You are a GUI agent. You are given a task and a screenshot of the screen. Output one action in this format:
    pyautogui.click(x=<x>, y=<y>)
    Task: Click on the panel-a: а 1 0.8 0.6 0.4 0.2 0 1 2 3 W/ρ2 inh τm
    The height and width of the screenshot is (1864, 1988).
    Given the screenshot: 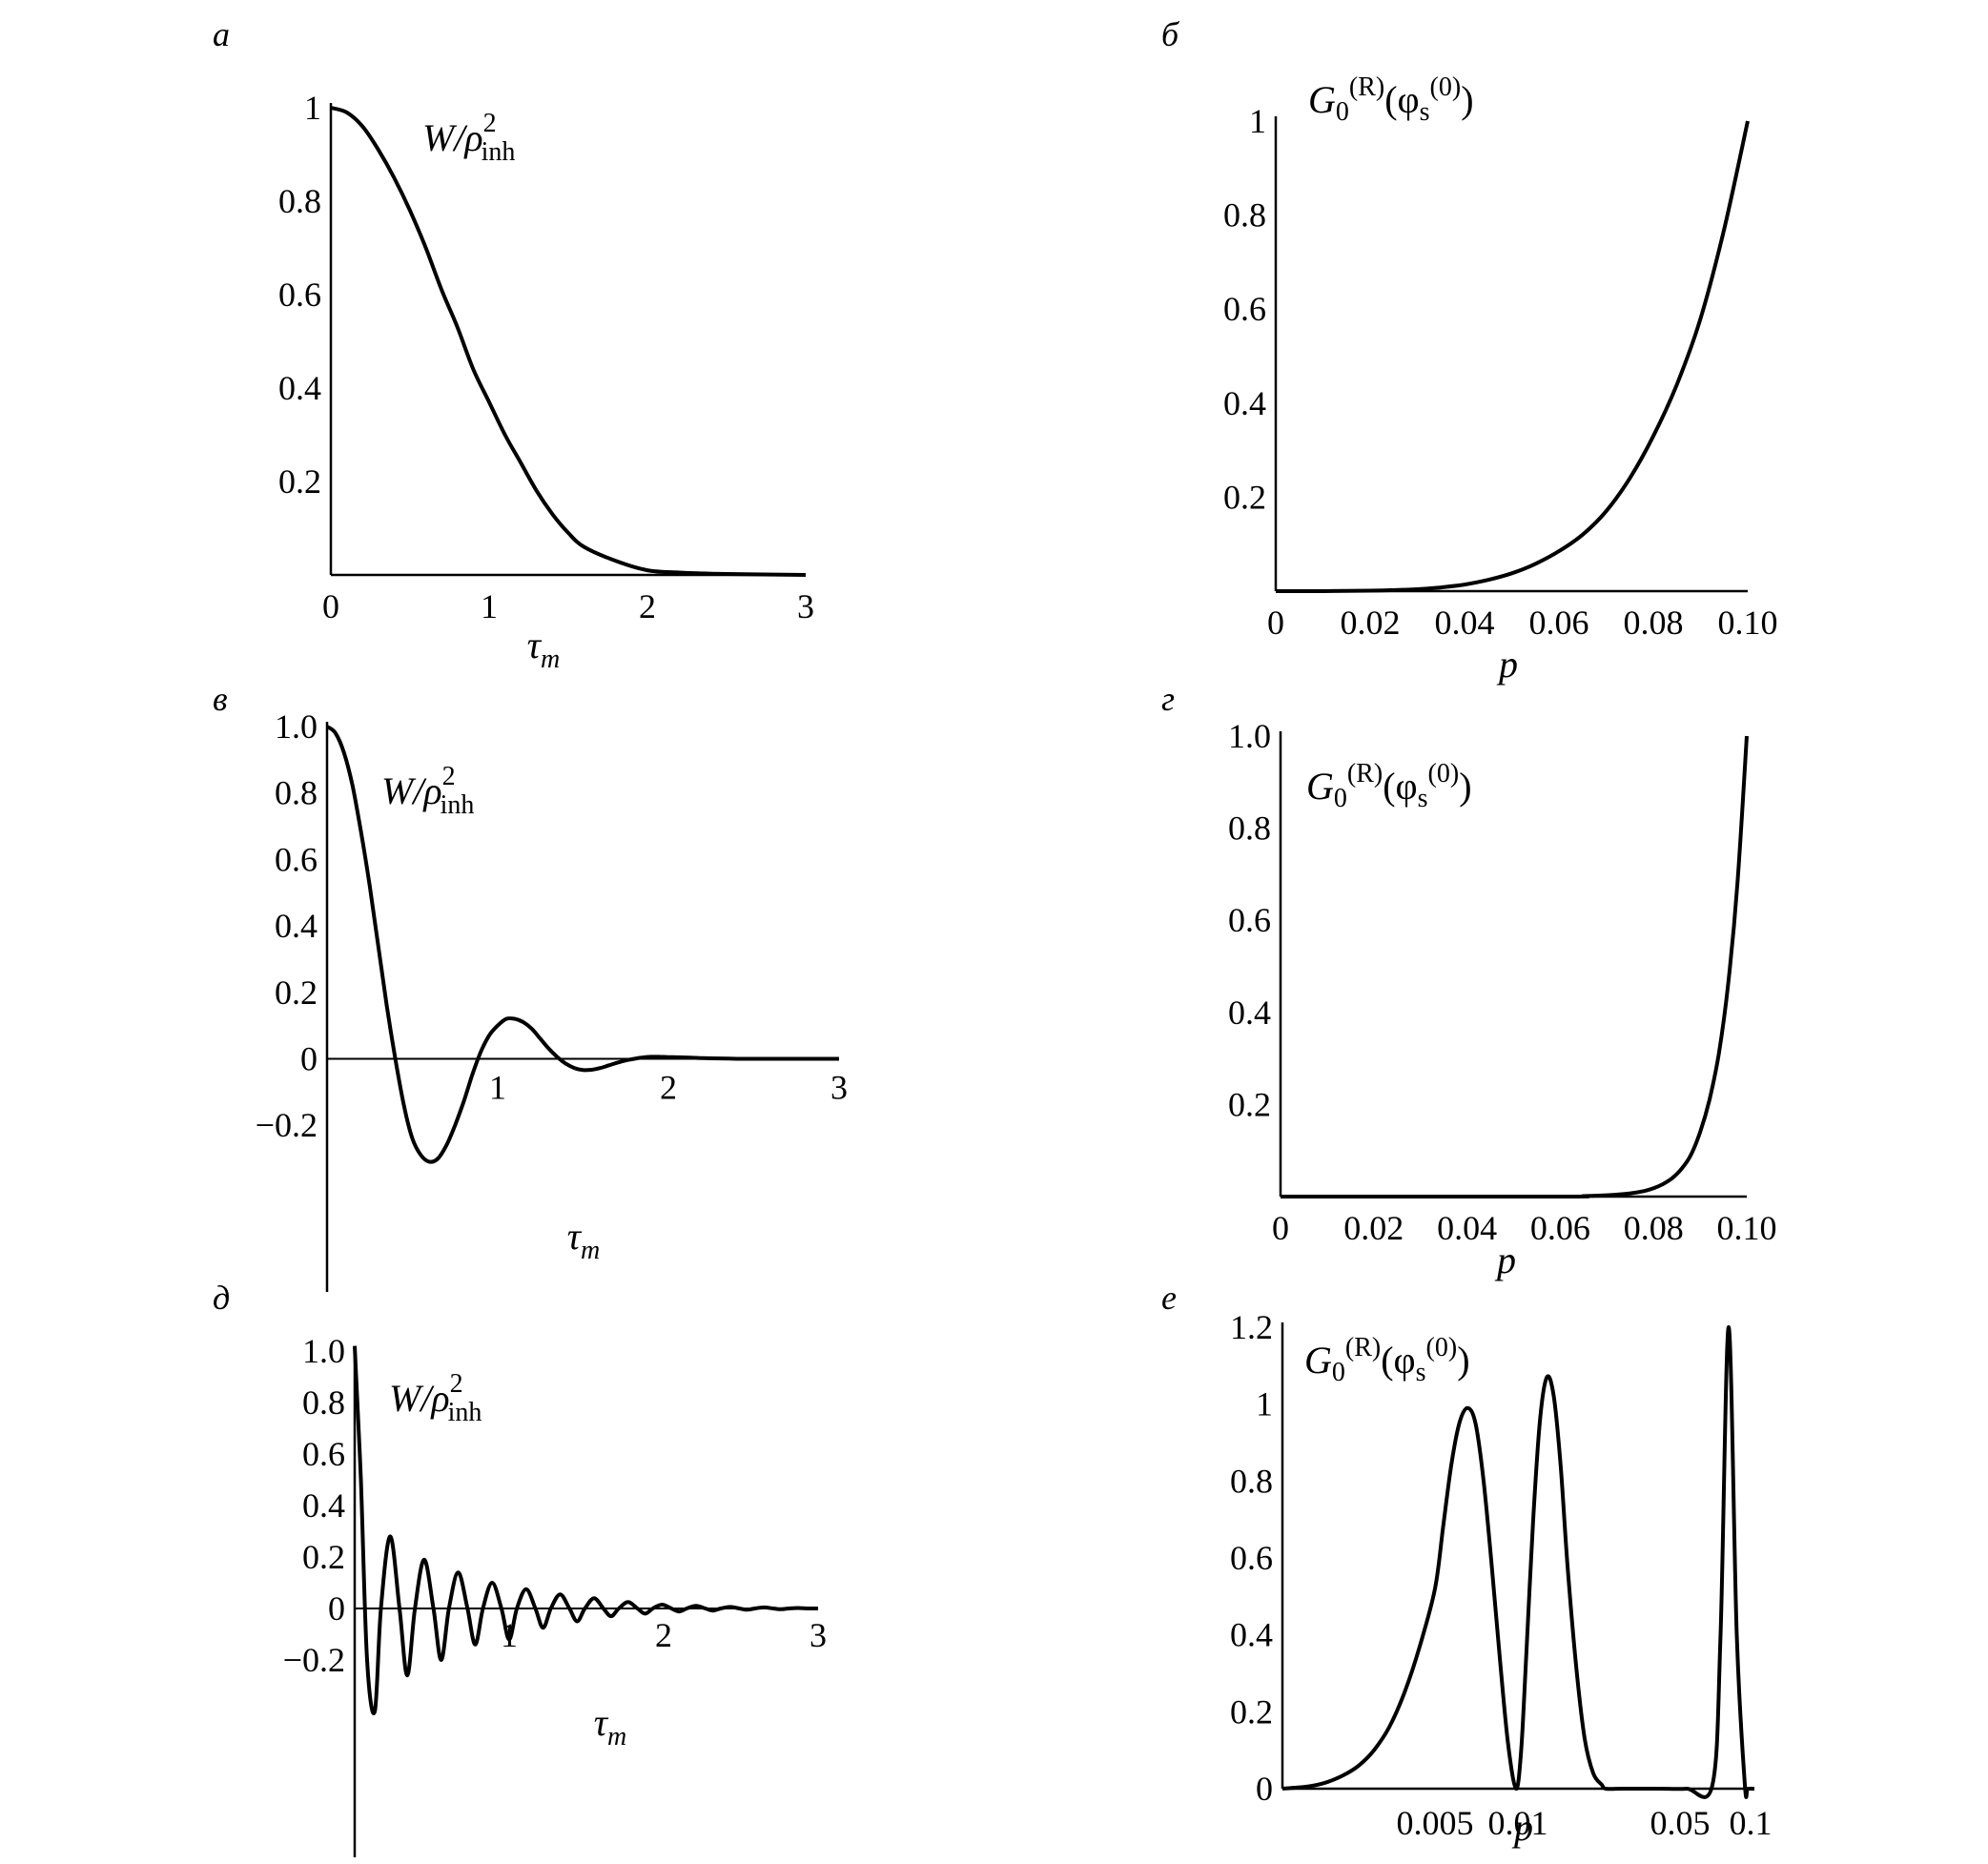 What is the action you would take?
    pyautogui.click(x=513, y=345)
    